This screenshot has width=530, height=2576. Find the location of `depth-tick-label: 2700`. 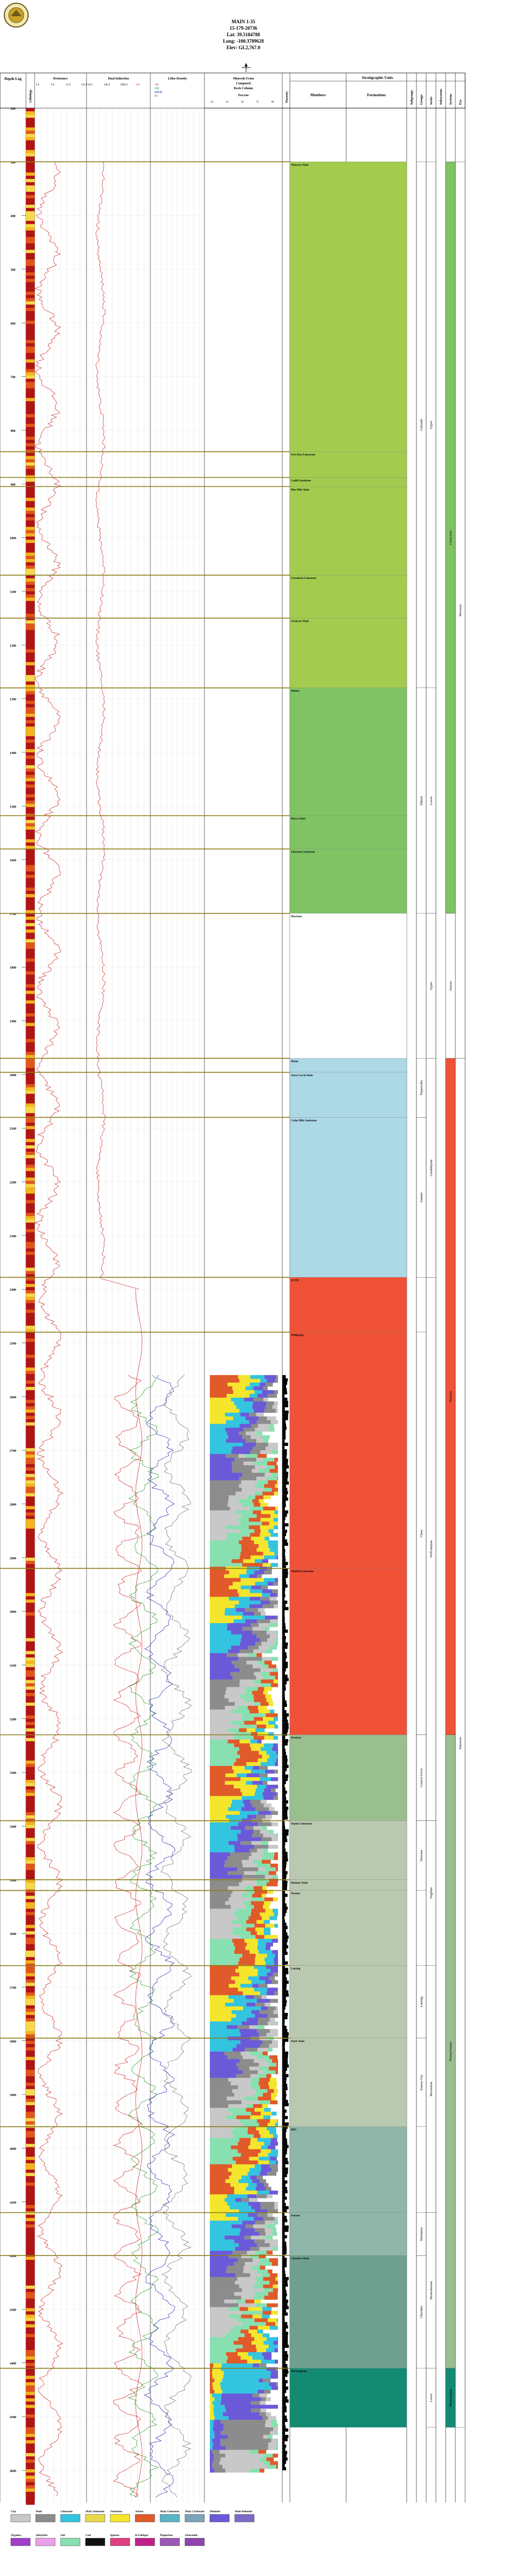

depth-tick-label: 2700 is located at coordinates (13, 1451).